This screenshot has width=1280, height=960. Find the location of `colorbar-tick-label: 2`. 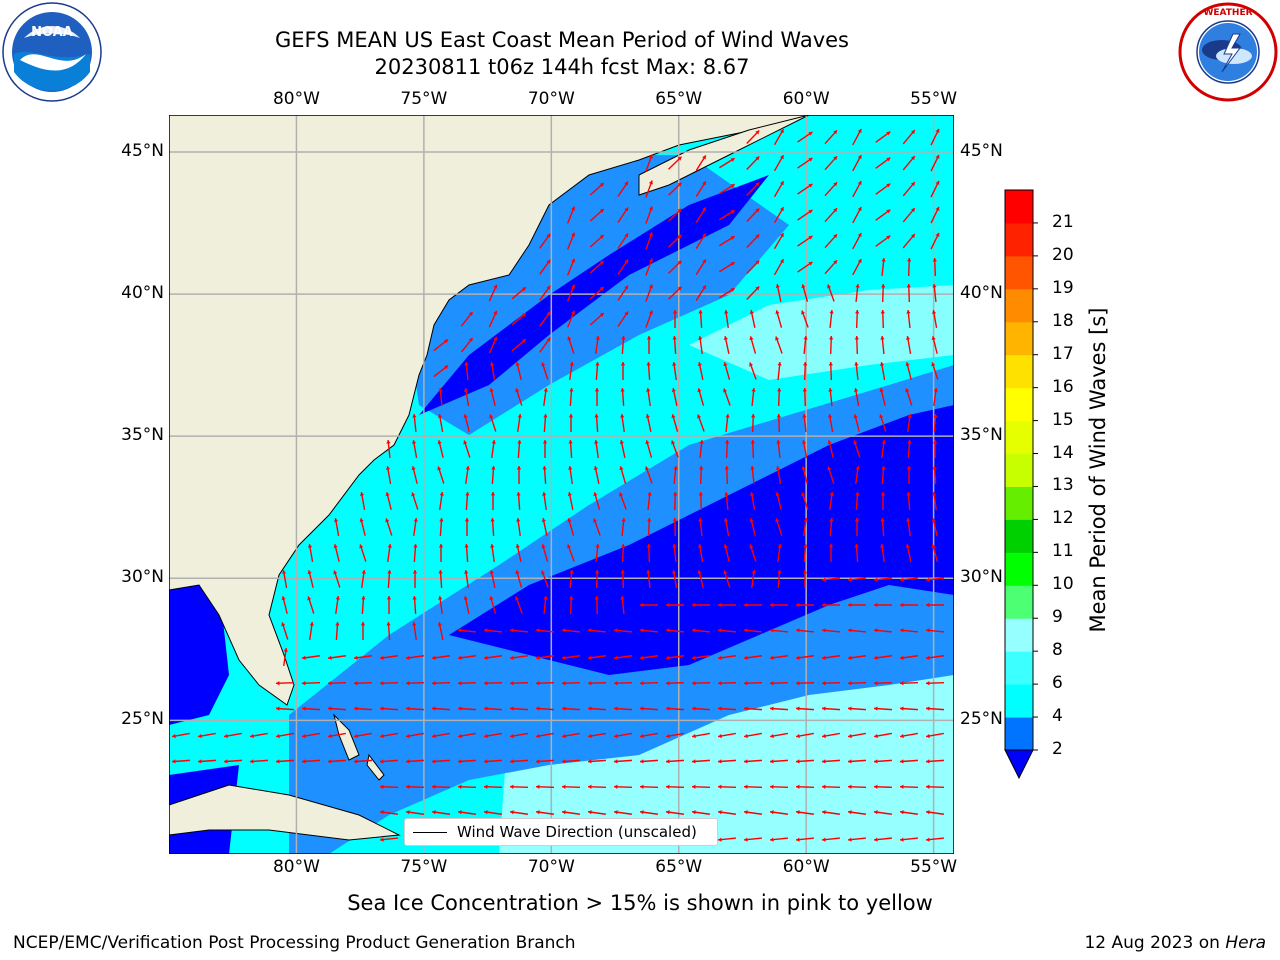

colorbar-tick-label: 2 is located at coordinates (1057, 749).